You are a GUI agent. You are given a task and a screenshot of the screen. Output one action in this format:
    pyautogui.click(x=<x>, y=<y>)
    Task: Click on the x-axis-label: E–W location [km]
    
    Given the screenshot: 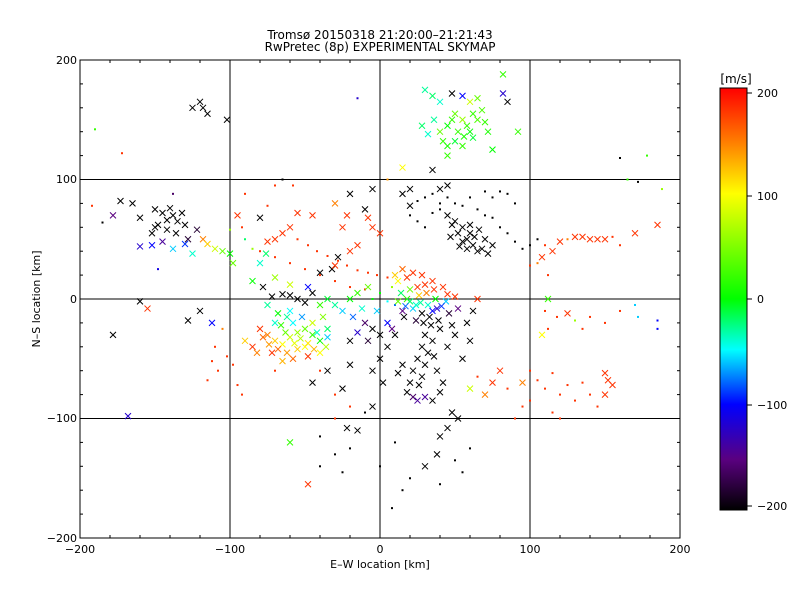 What is the action you would take?
    pyautogui.click(x=380, y=564)
    